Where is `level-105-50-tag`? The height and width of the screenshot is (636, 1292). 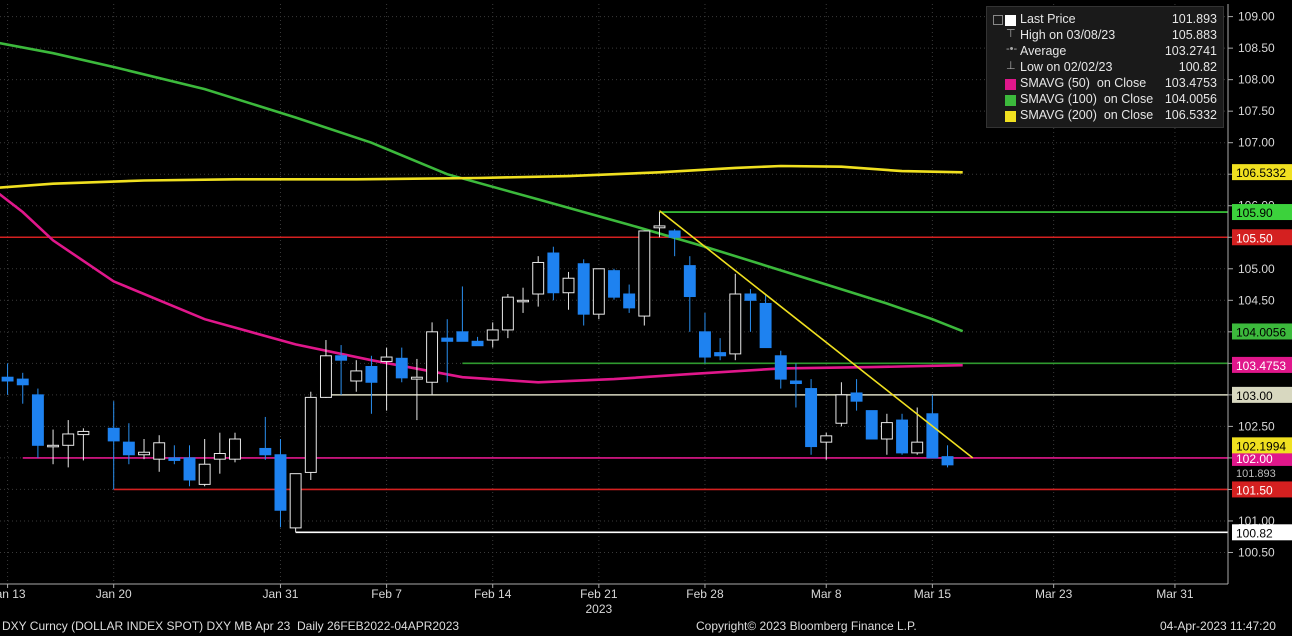 level-105-50-tag is located at coordinates (1262, 237).